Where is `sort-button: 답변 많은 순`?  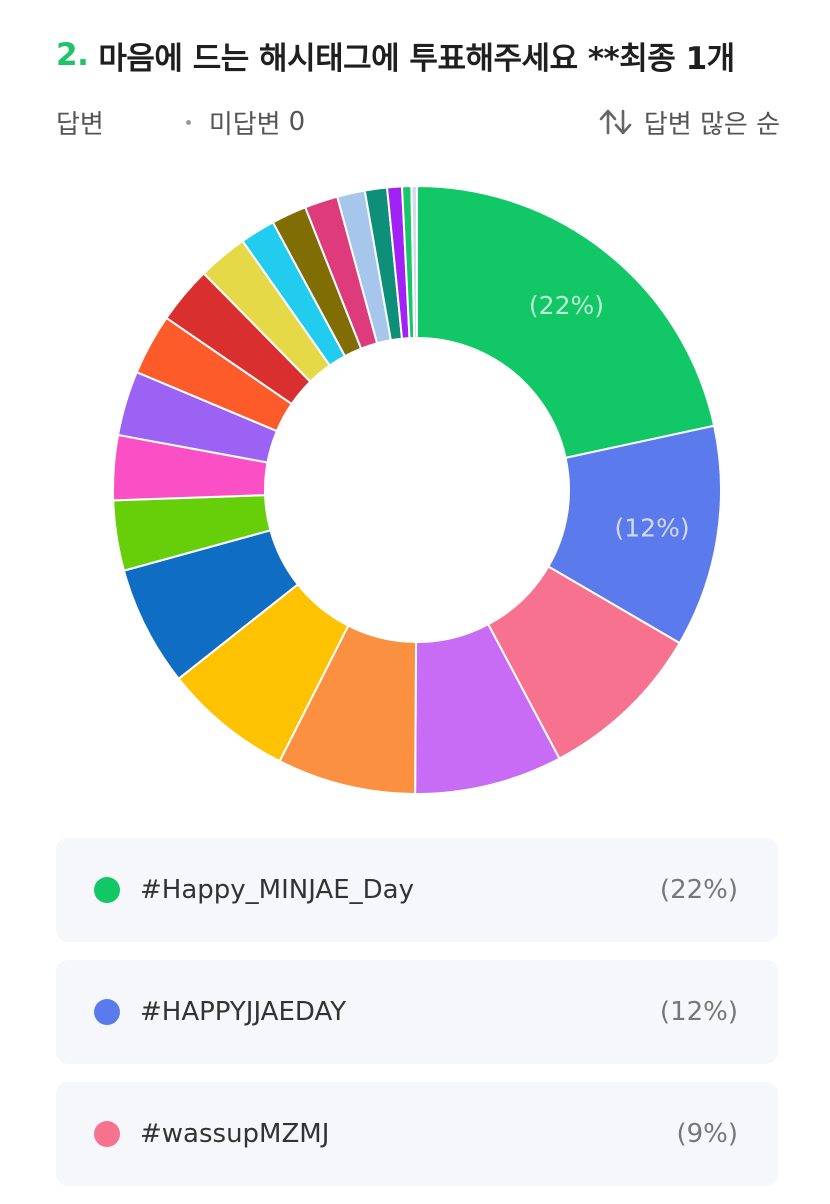
sort-button: 답변 많은 순 is located at coordinates (689, 122).